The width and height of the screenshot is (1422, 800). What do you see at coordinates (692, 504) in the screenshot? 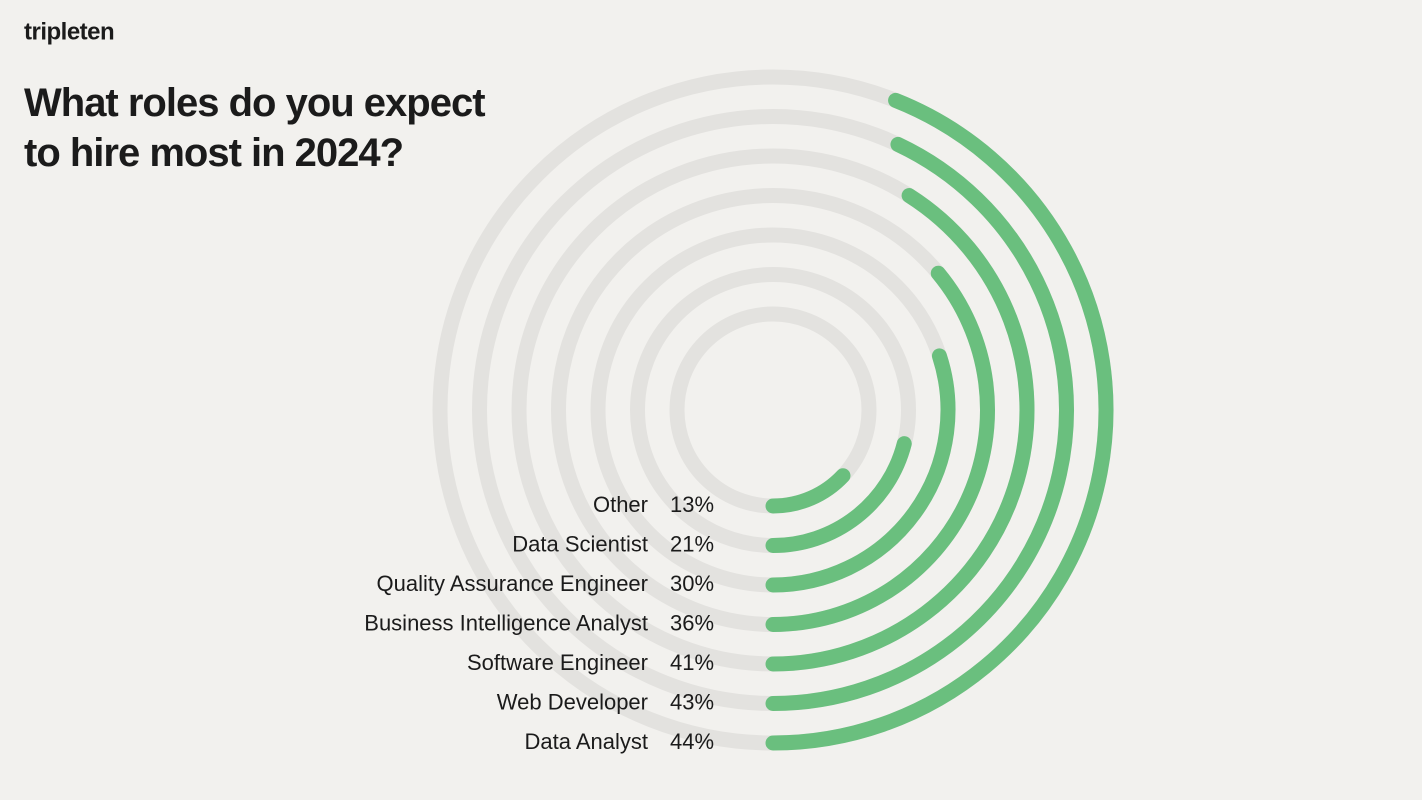
I see `value-label: 13%` at bounding box center [692, 504].